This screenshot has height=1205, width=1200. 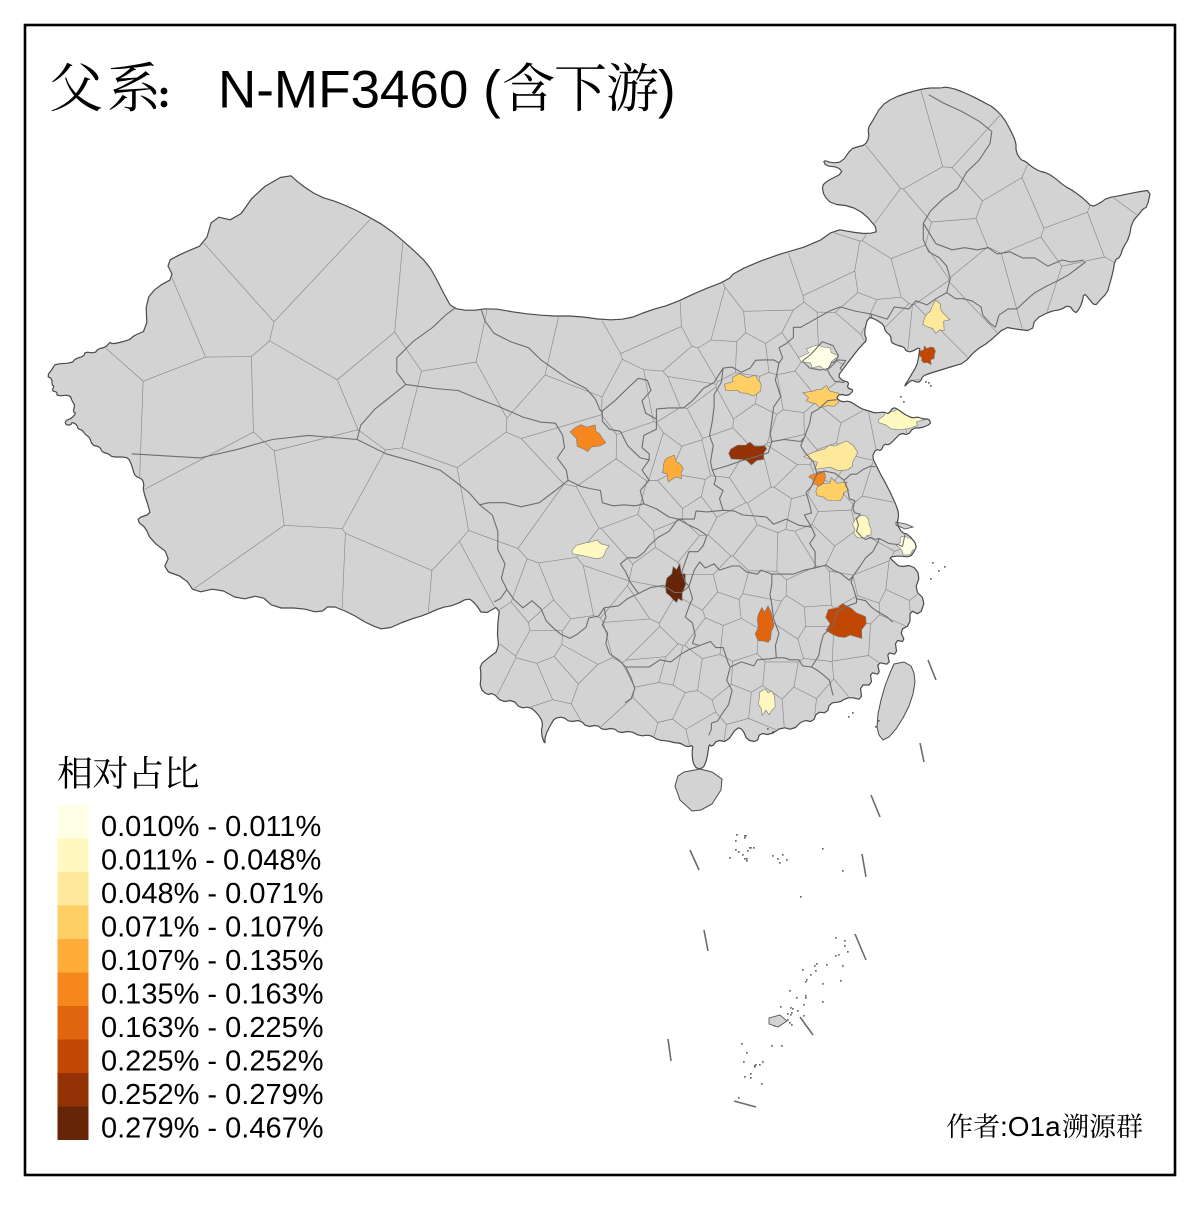 What do you see at coordinates (212, 1095) in the screenshot?
I see `svg-text: 0.252% - 0.279%` at bounding box center [212, 1095].